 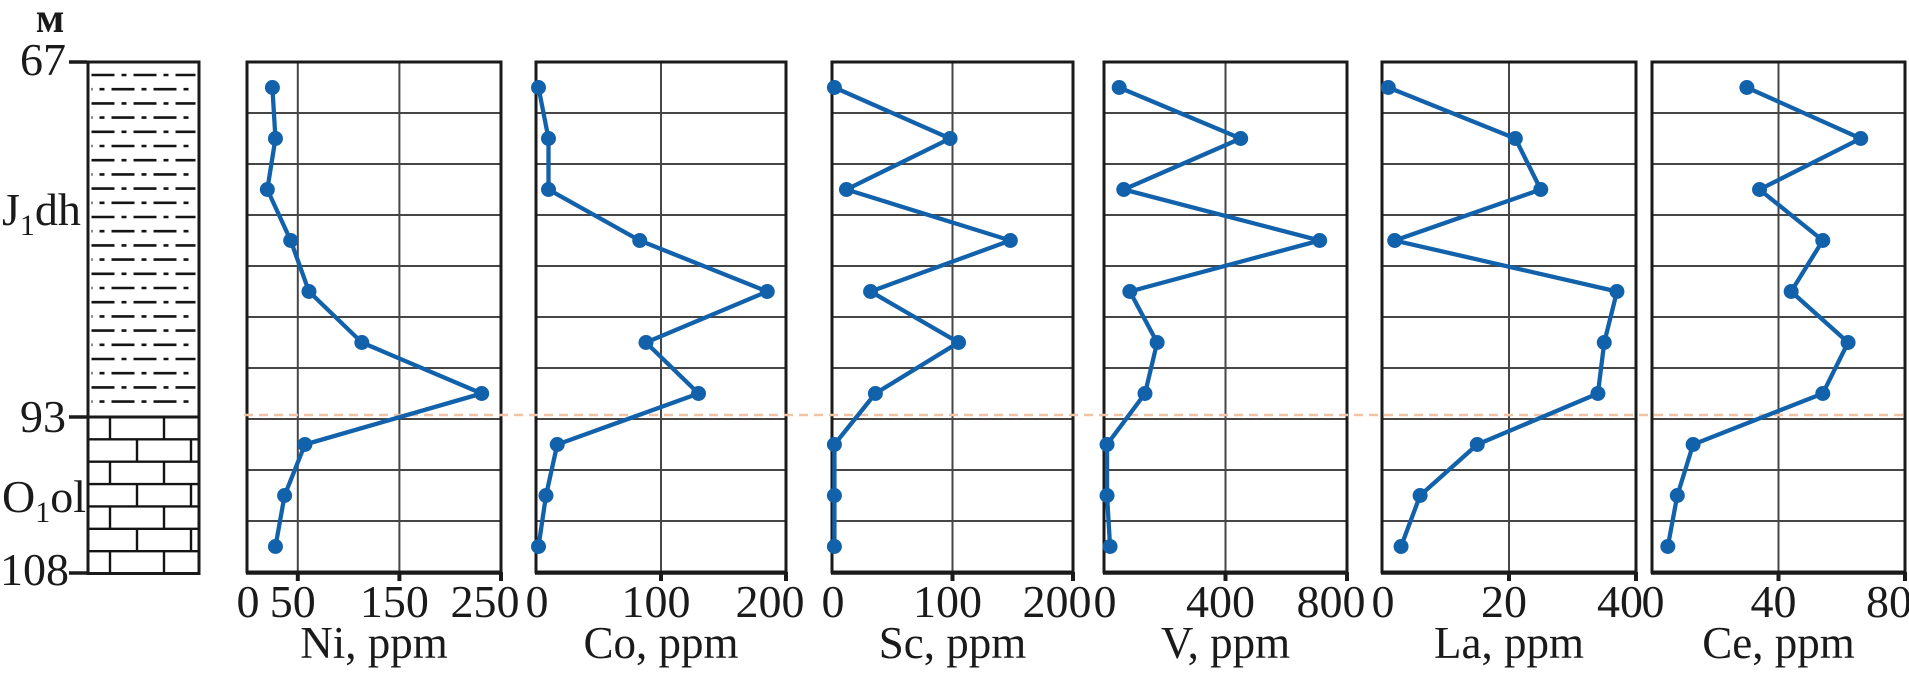 What do you see at coordinates (19, 496) in the screenshot?
I see `strat-o1ol-prefix: O` at bounding box center [19, 496].